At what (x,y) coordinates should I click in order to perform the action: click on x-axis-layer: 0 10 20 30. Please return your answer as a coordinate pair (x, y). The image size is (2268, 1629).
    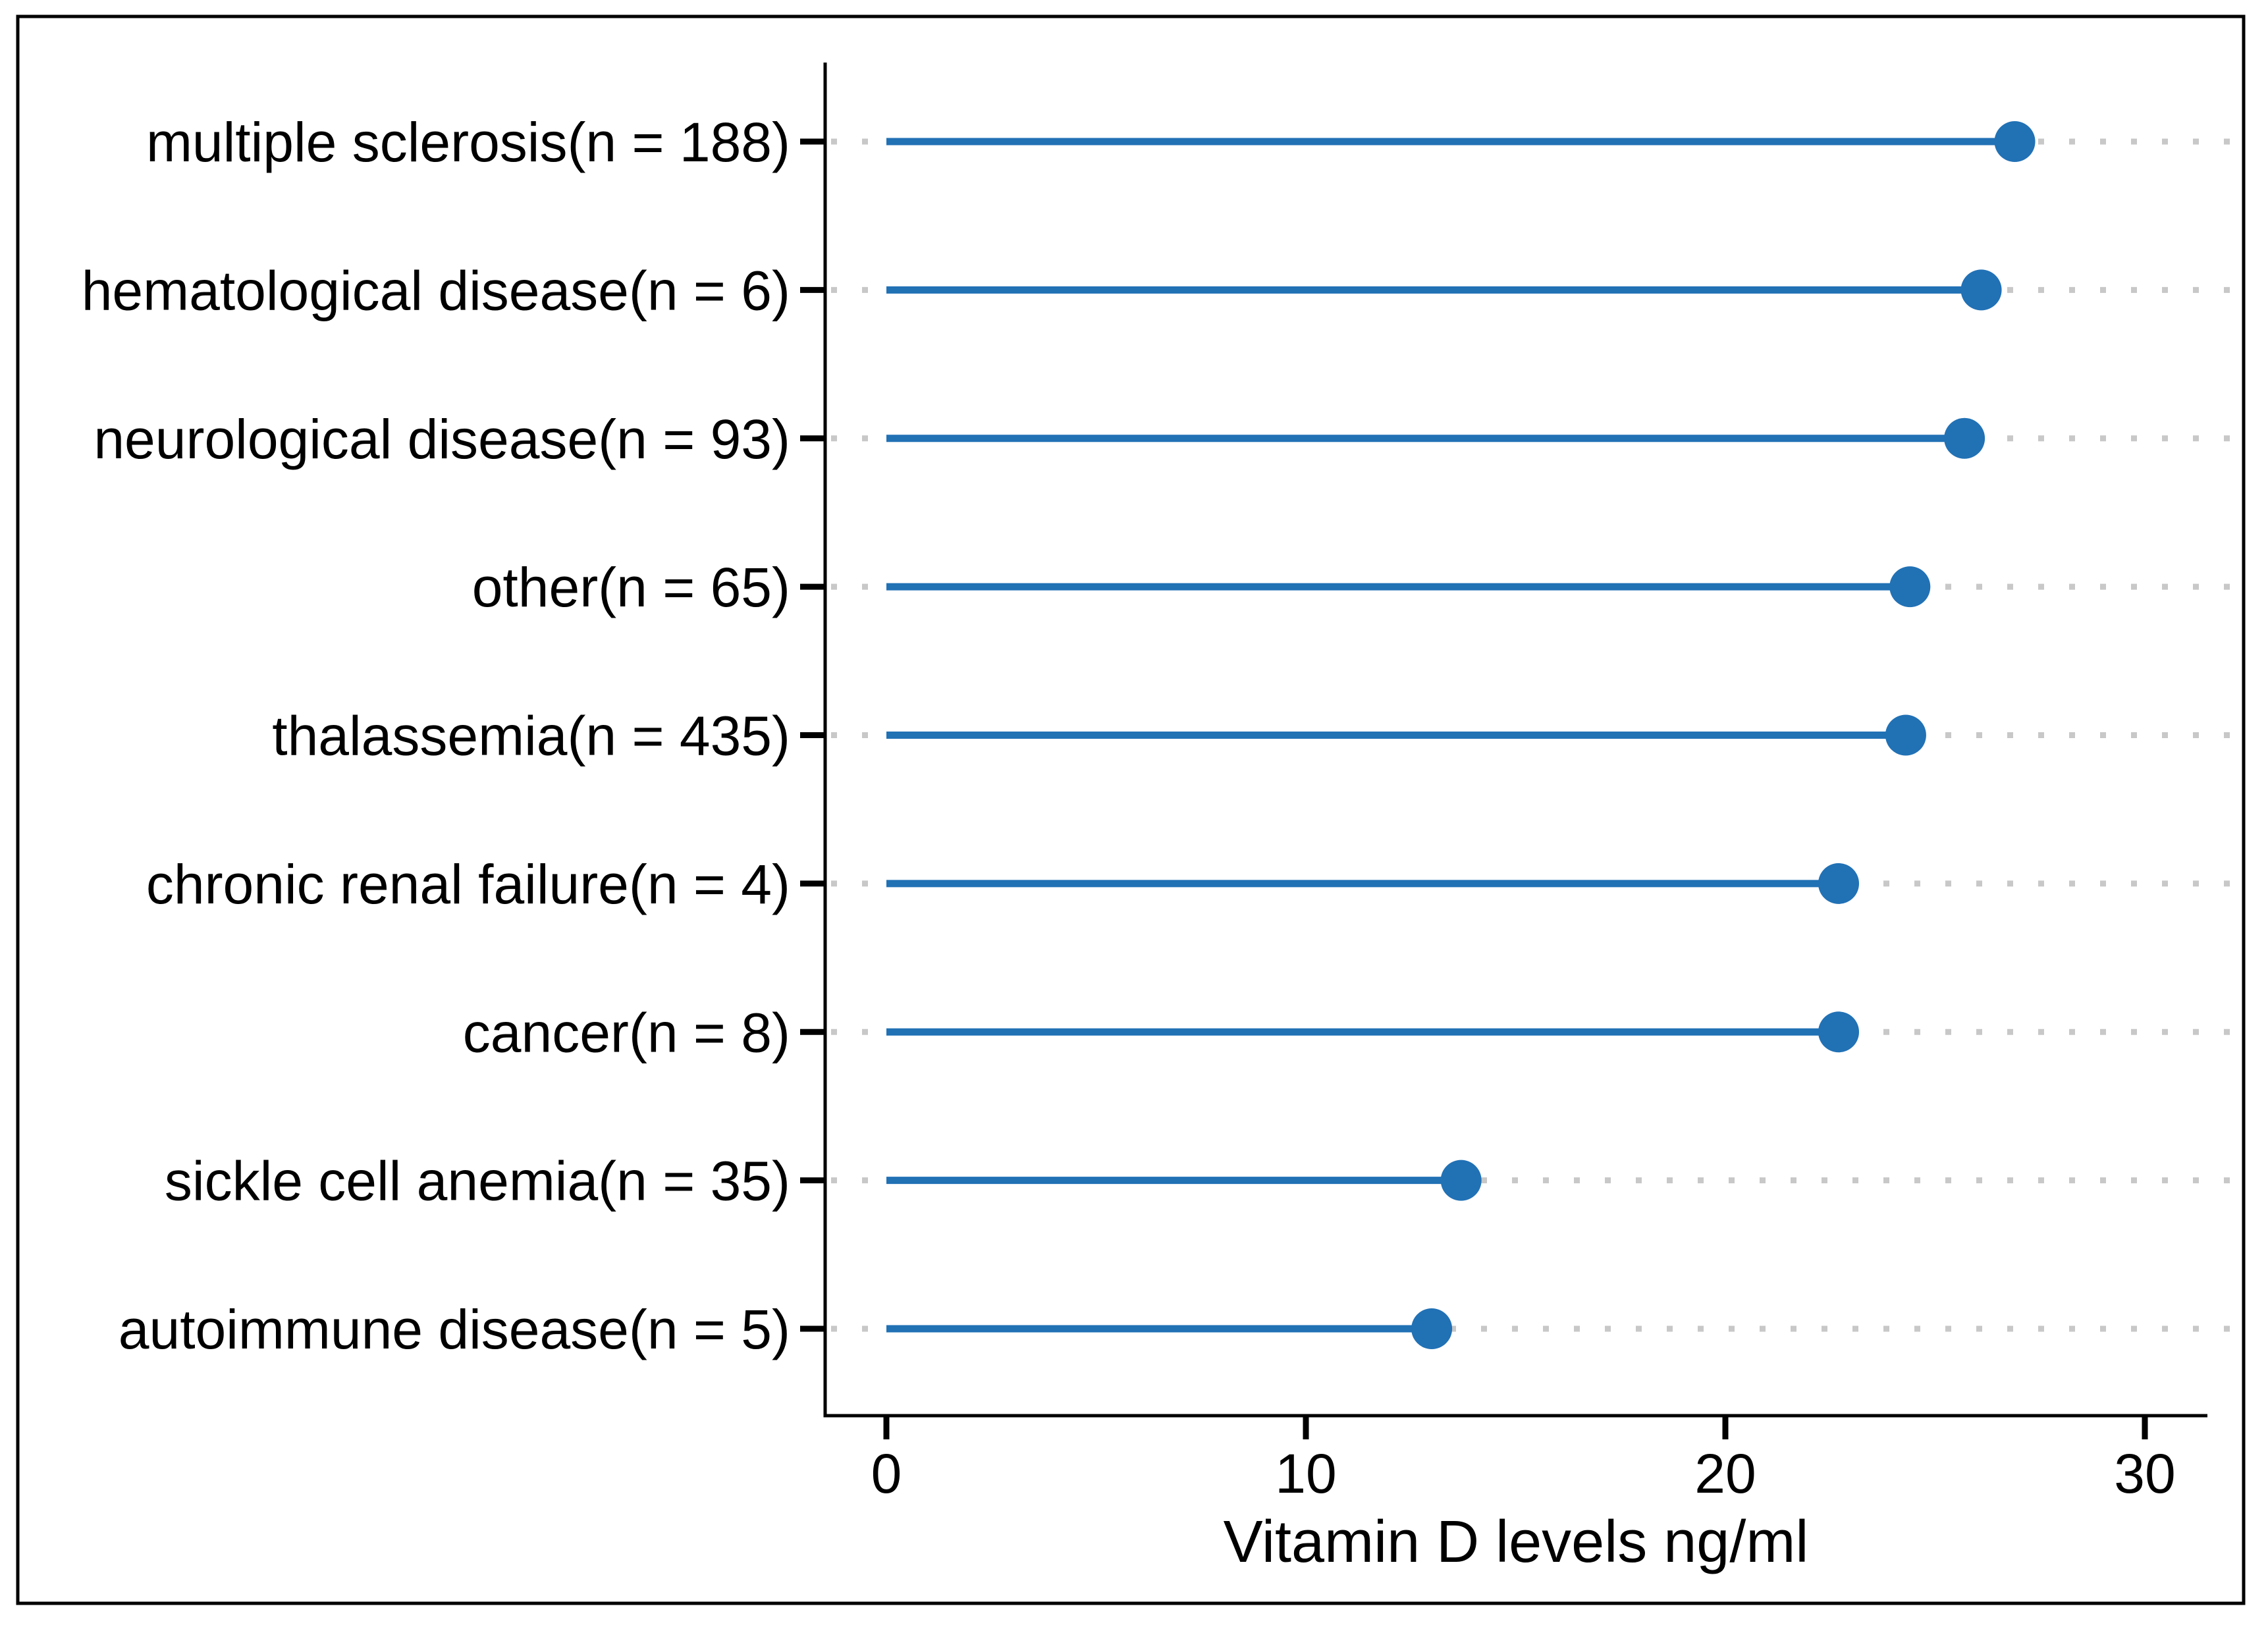
    Looking at the image, I should click on (1524, 1460).